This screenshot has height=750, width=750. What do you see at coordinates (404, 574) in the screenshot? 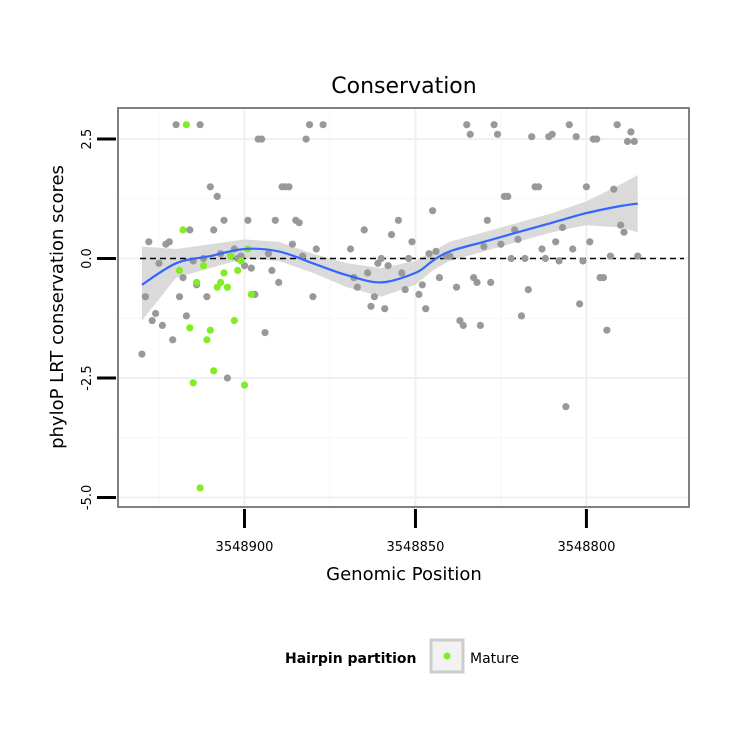
I see `x-axis-title: Genomic Position` at bounding box center [404, 574].